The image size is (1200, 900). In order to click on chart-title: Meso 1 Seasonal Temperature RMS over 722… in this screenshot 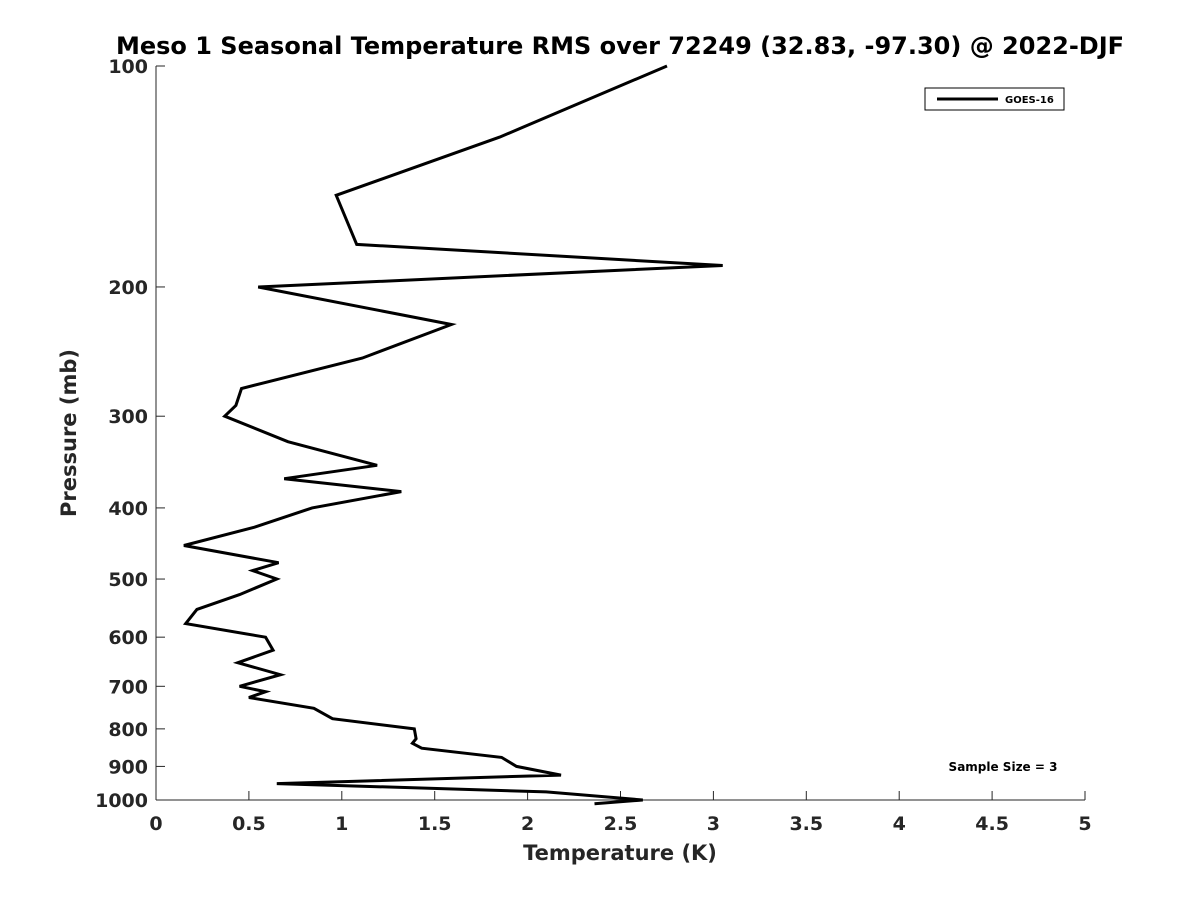, I will do `click(620, 46)`.